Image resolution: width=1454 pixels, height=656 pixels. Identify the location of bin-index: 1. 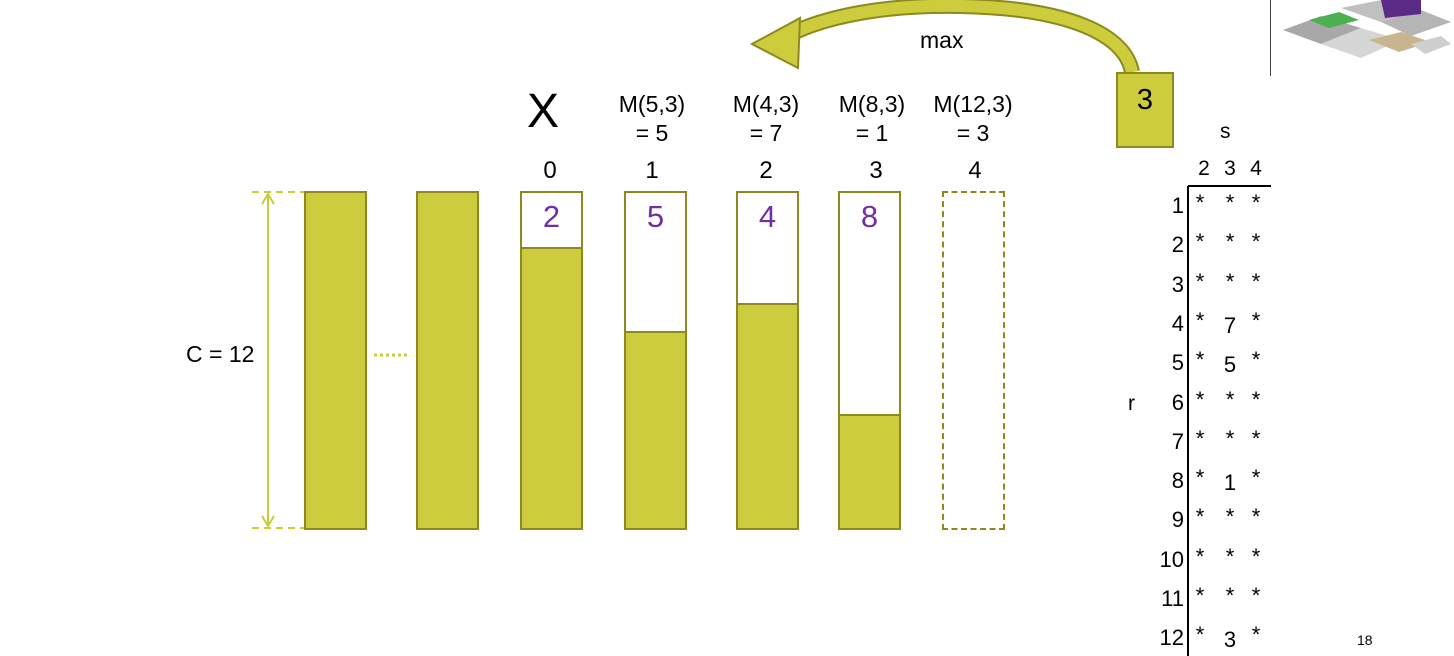
(652, 170).